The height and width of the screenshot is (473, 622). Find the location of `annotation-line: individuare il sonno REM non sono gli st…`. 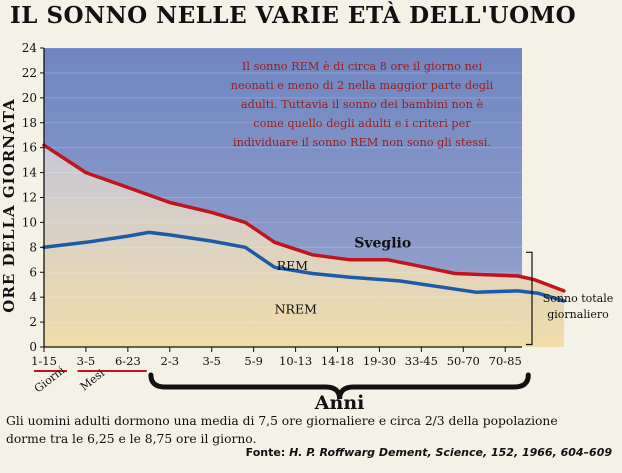

annotation-line: individuare il sonno REM non sono gli st… is located at coordinates (362, 142).